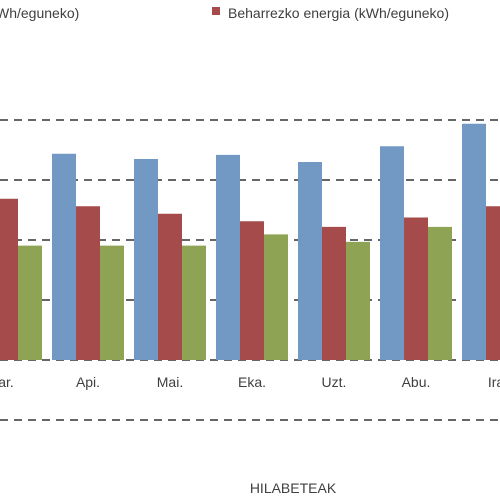 The height and width of the screenshot is (500, 500). I want to click on x-tick-labels: ar. Api. Mai. Eka. Uzt. Abu. Ira., so click(250, 382).